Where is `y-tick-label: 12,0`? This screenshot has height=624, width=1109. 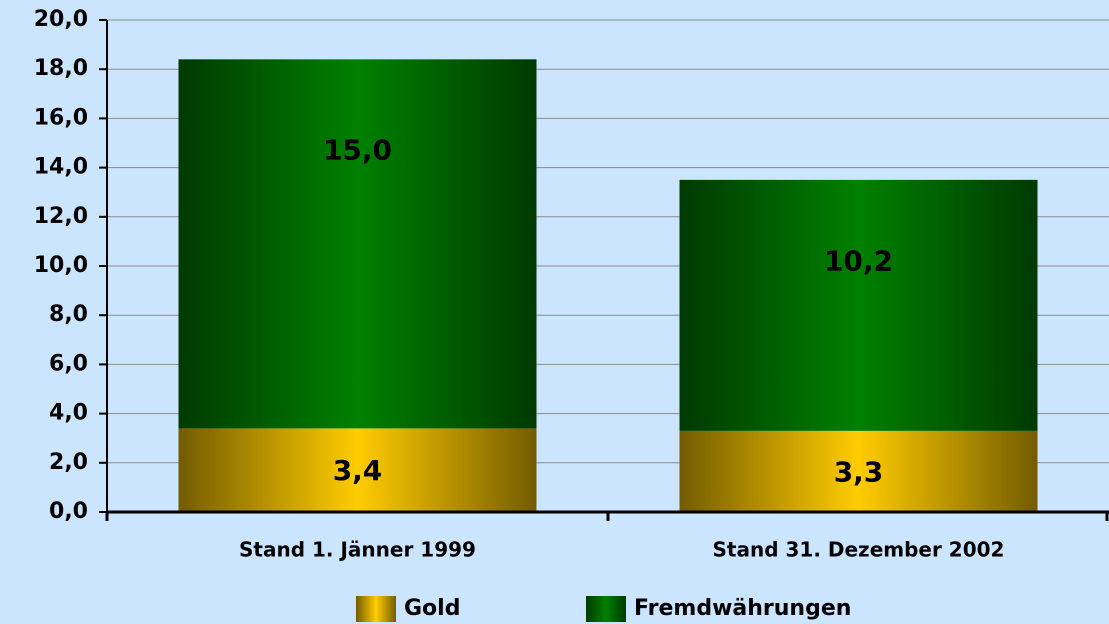 y-tick-label: 12,0 is located at coordinates (61, 216).